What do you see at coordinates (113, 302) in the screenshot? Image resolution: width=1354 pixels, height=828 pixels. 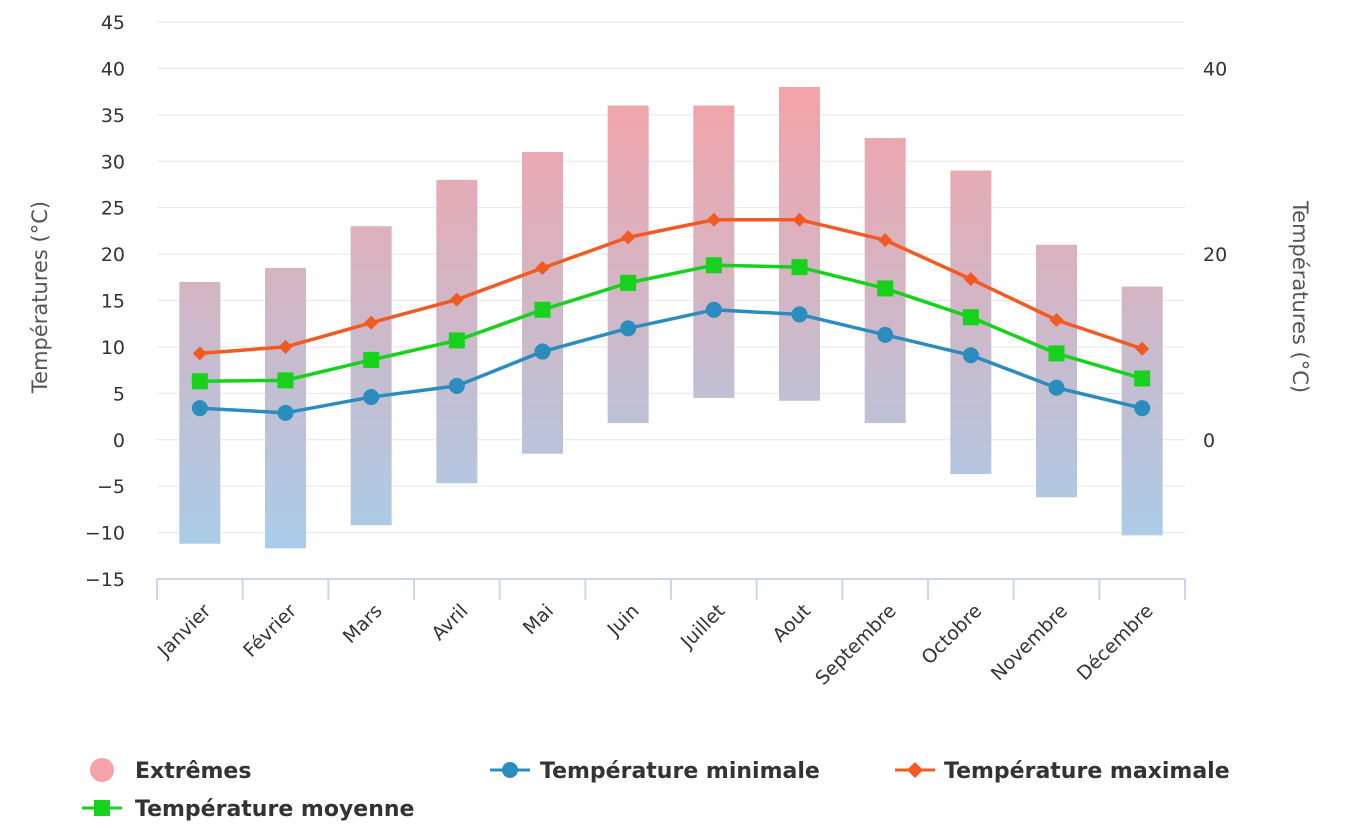 I see `y-left-tick-label: 15` at bounding box center [113, 302].